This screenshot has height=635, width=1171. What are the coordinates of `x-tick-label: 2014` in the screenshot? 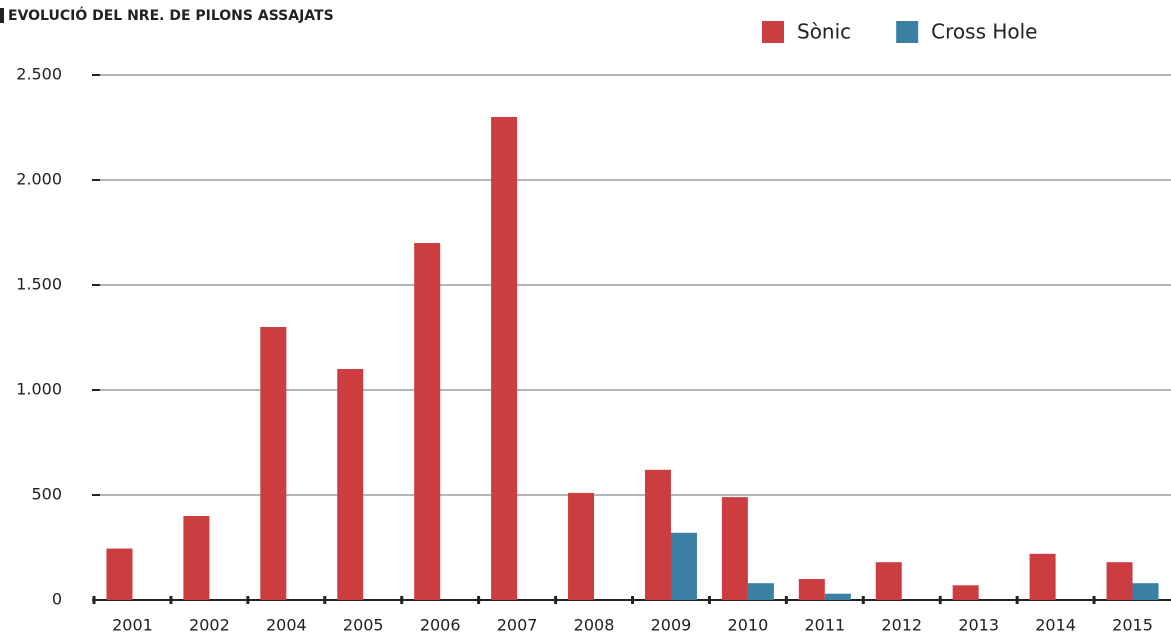 It's located at (1055, 625).